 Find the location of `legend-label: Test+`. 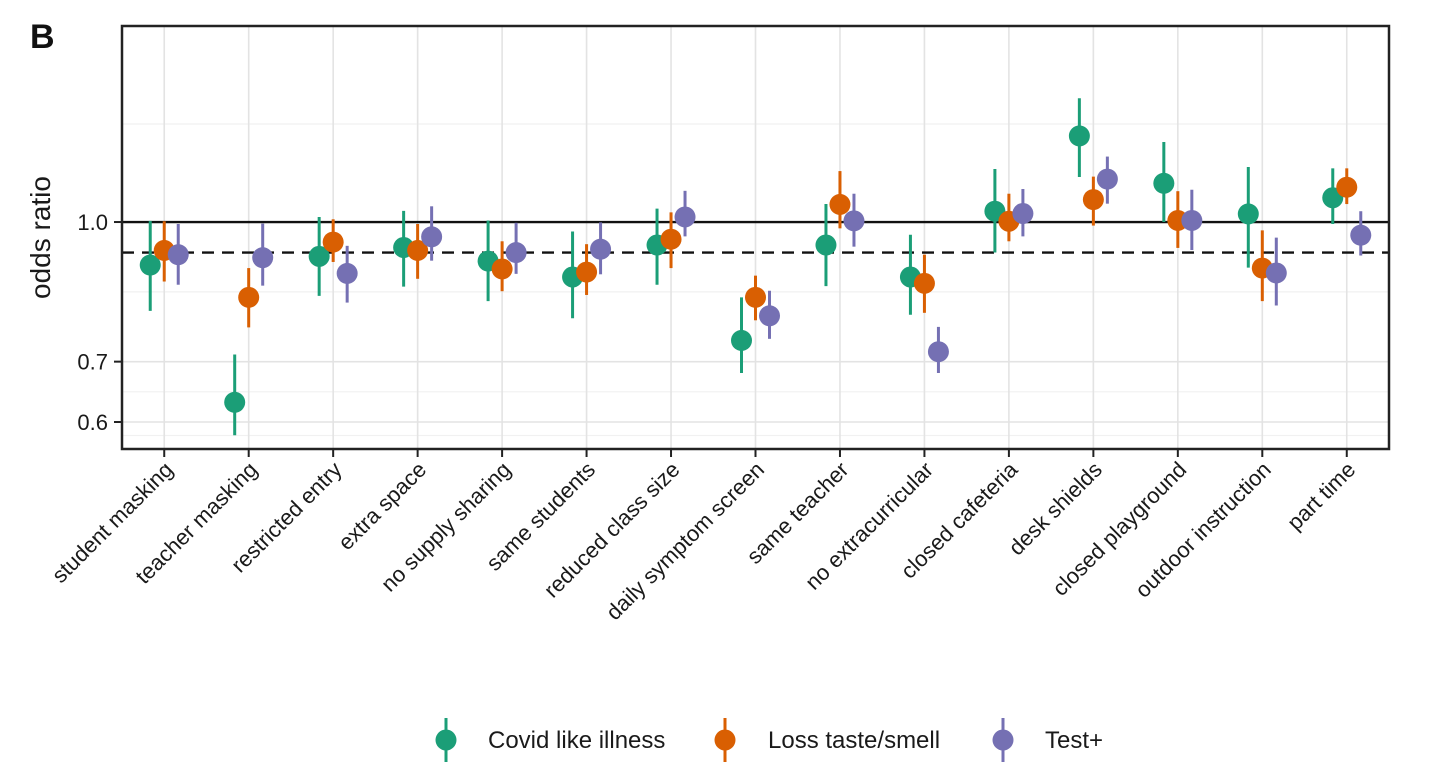

legend-label: Test+ is located at coordinates (1074, 740).